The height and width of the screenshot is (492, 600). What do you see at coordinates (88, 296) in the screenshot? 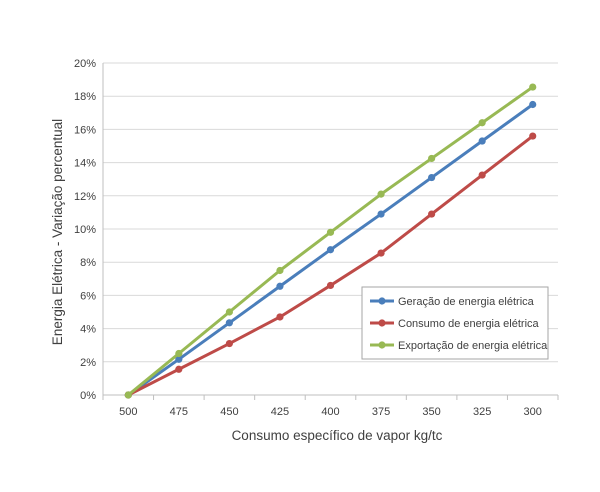
I see `y-tick-label: 6%` at bounding box center [88, 296].